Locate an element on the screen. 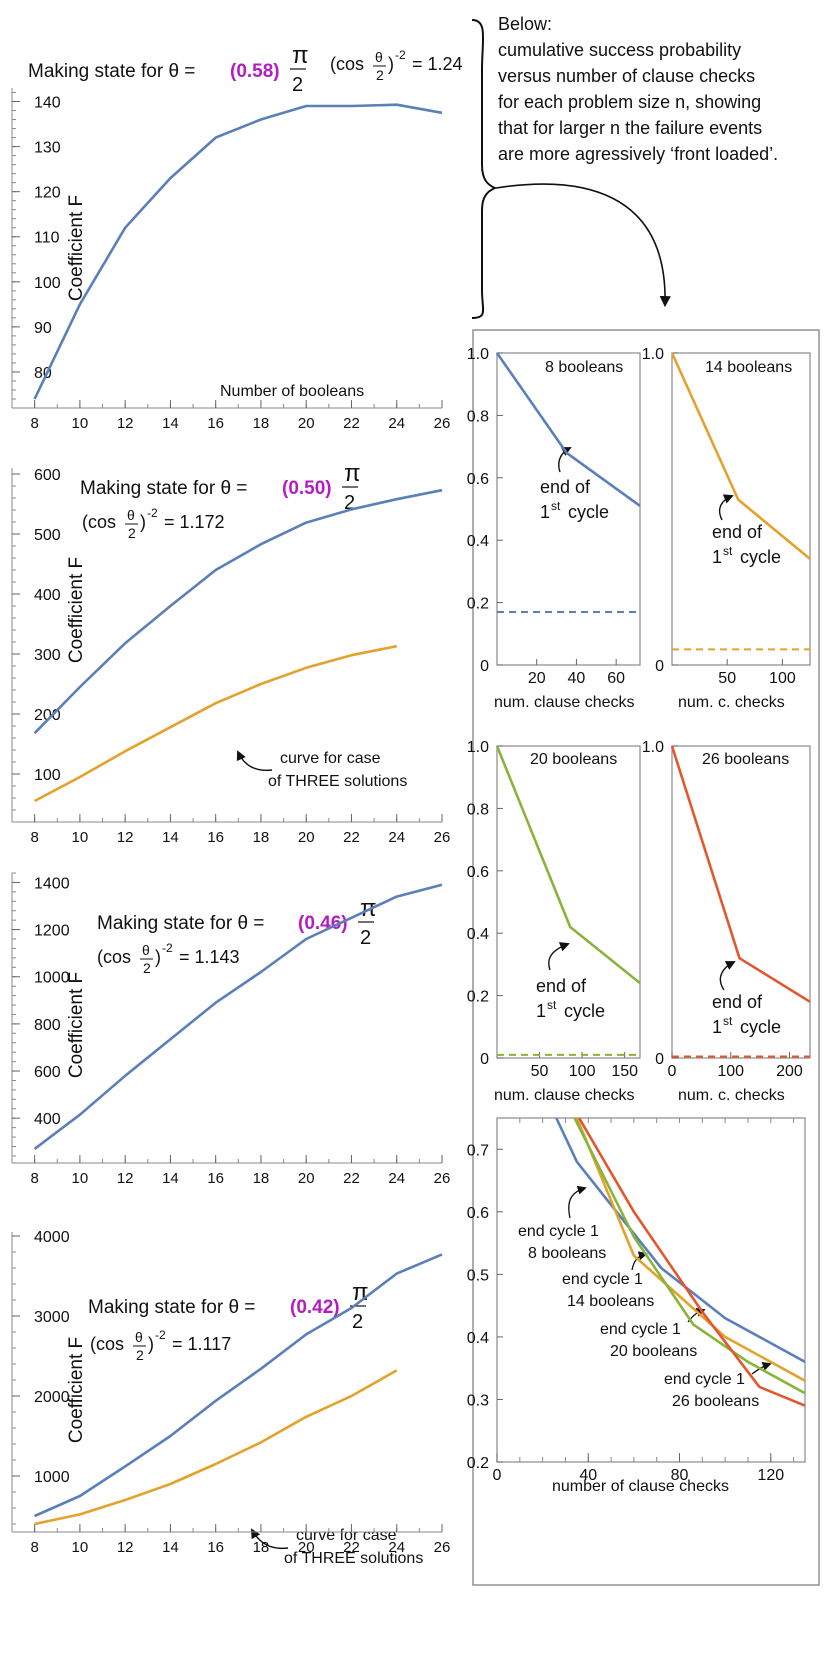  x-tick-label: 40 is located at coordinates (577, 678).